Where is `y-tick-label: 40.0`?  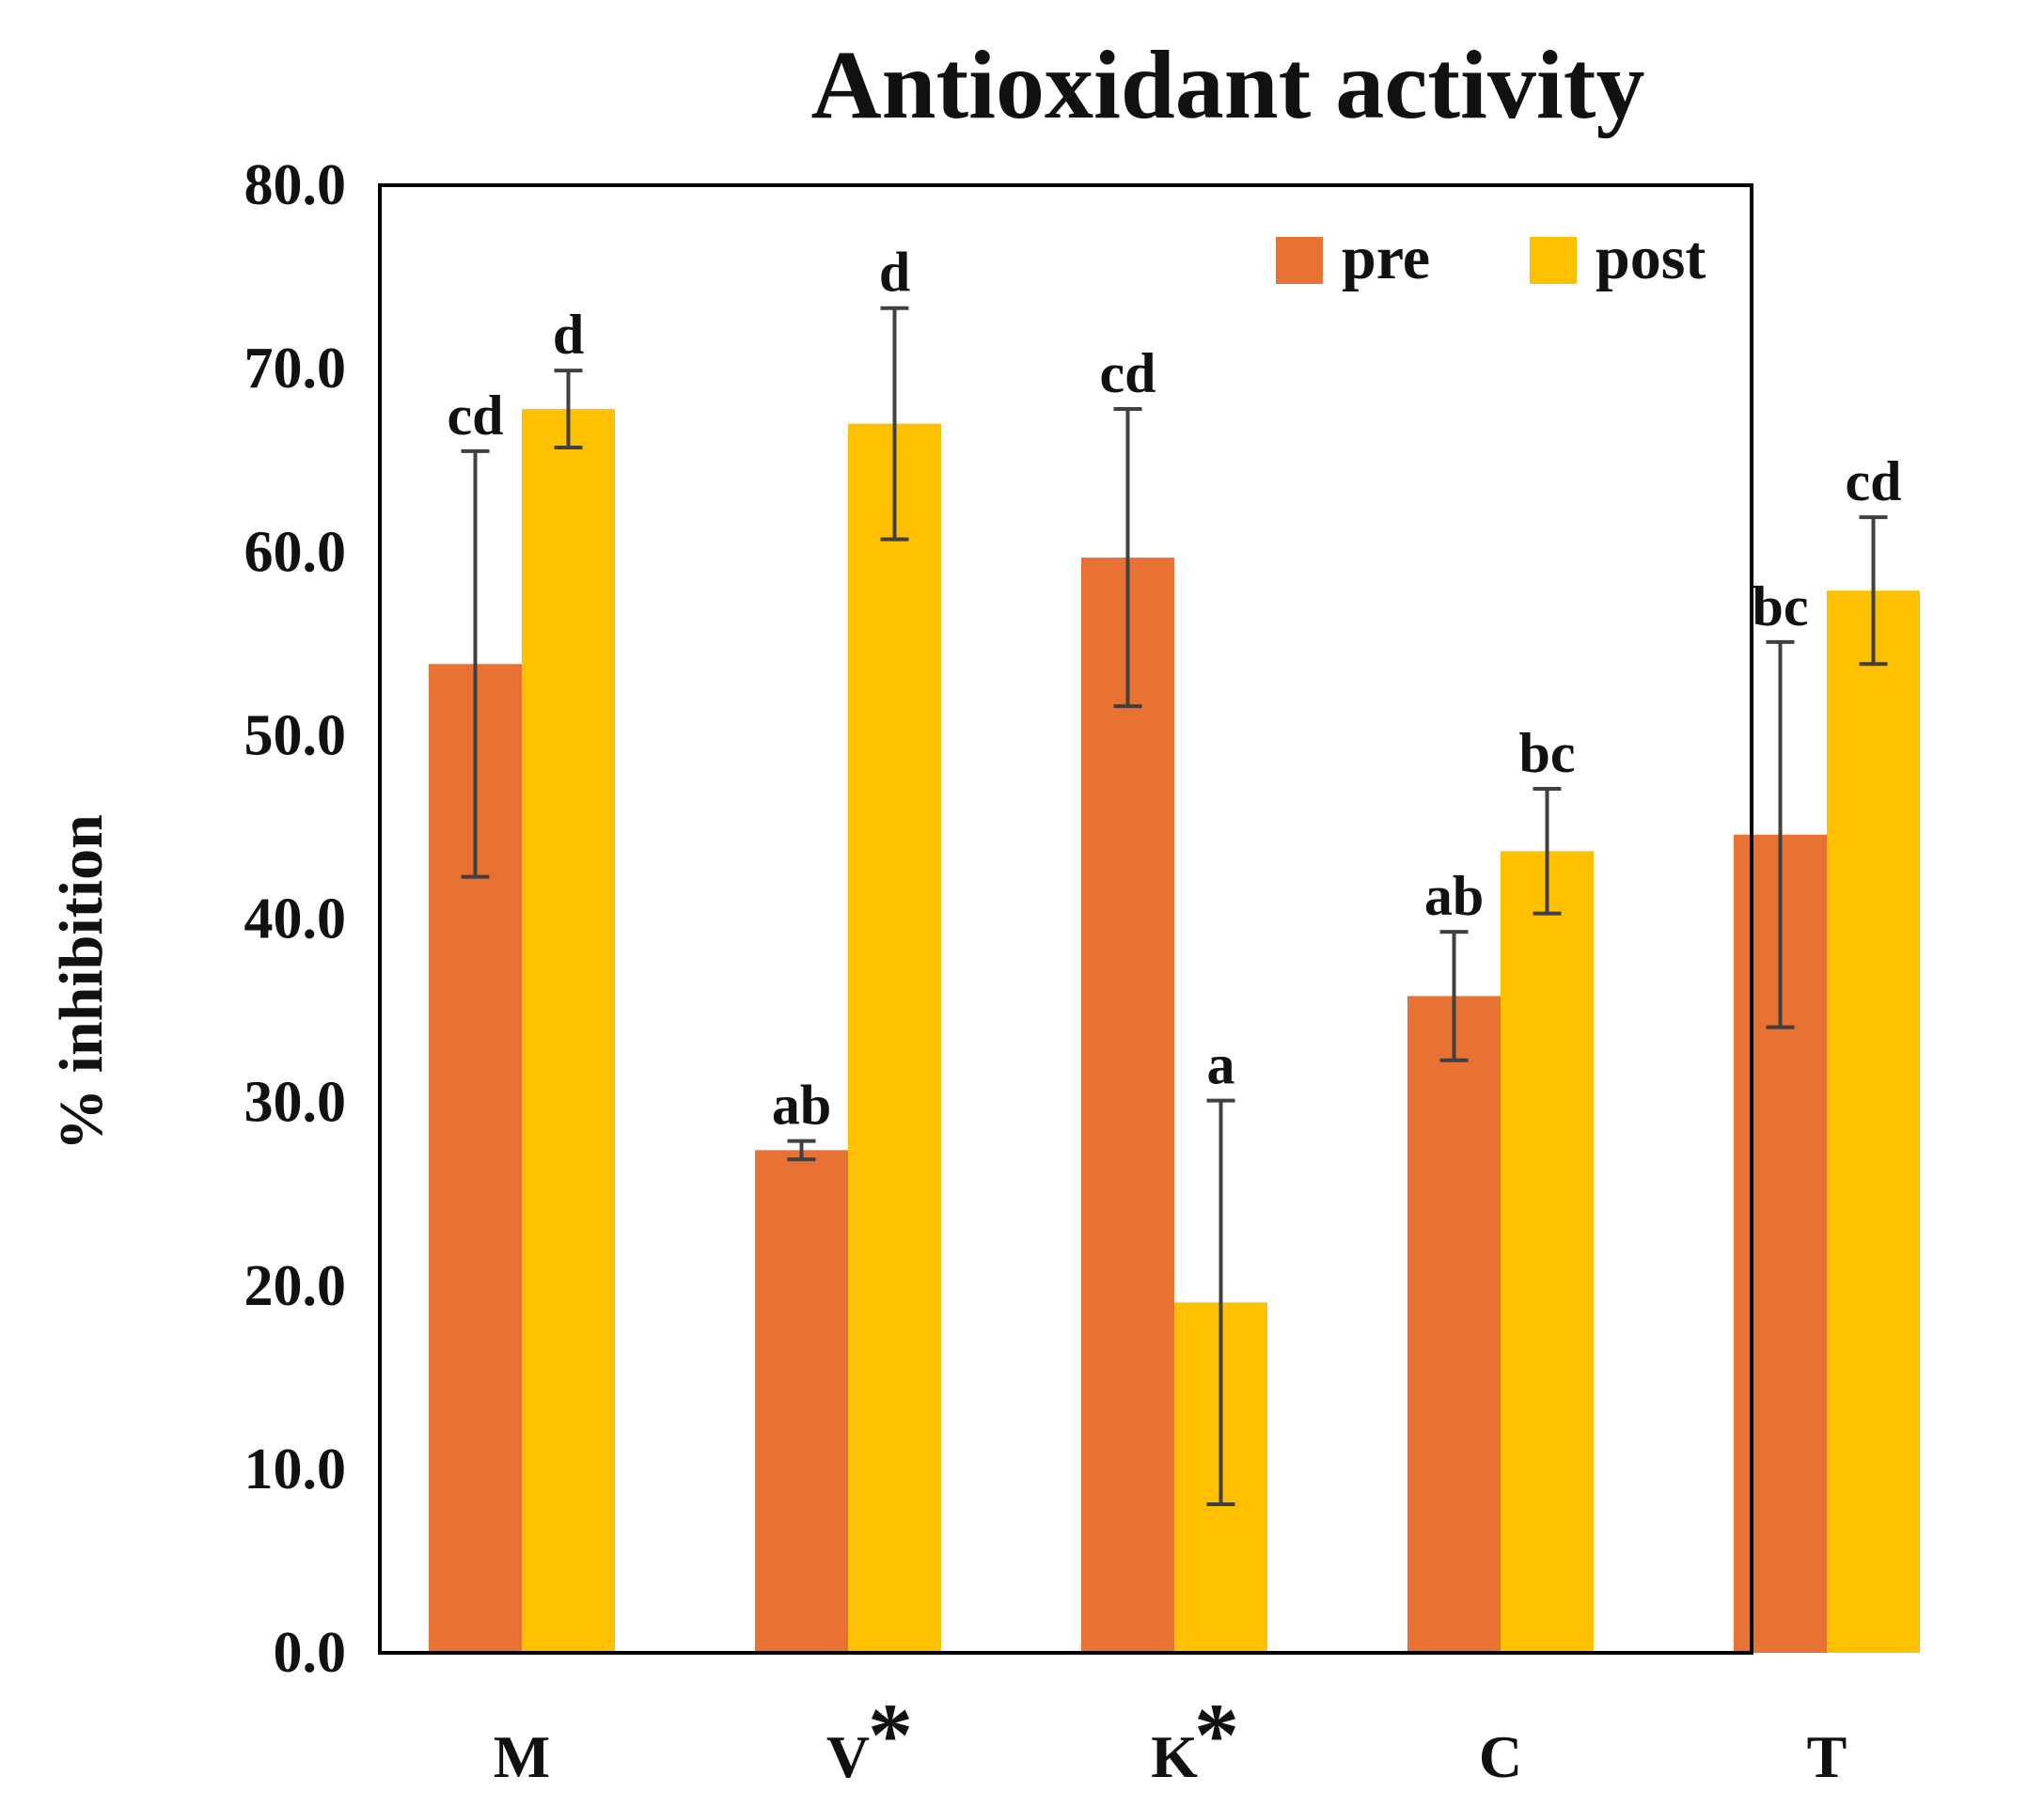
y-tick-label: 40.0 is located at coordinates (295, 919).